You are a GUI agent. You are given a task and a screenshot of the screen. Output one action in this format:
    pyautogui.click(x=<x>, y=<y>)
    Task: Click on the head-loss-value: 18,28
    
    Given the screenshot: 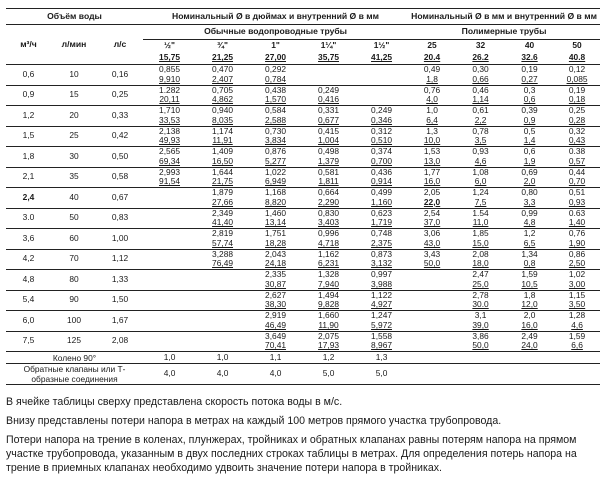 What is the action you would take?
    pyautogui.click(x=276, y=242)
    